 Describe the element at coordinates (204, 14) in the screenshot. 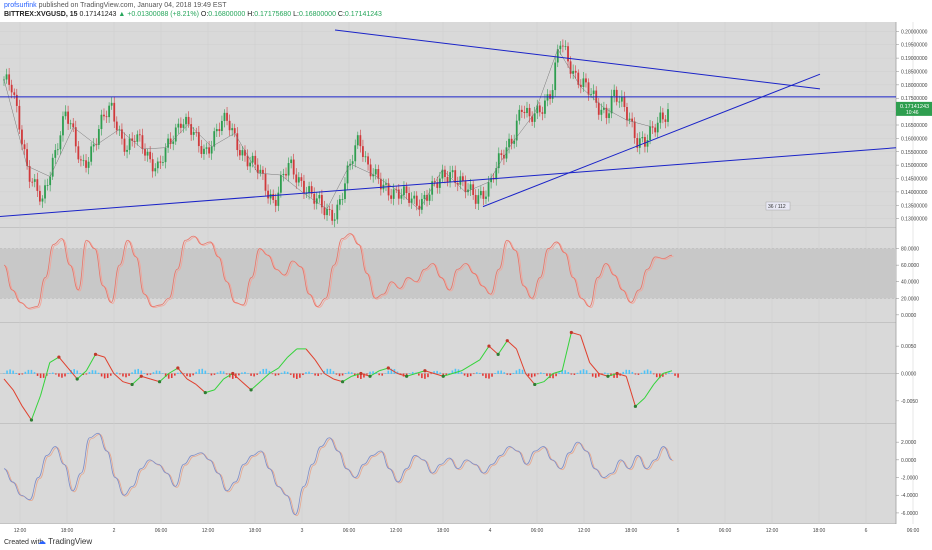

I see `open-label: O:` at that location.